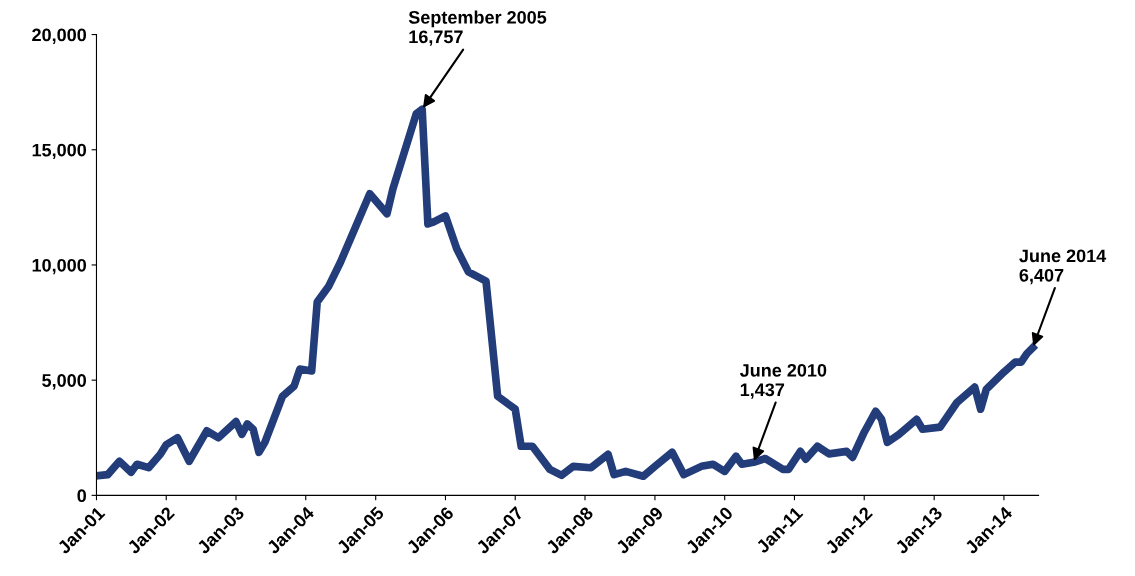 The image size is (1135, 576). What do you see at coordinates (59, 266) in the screenshot?
I see `y-tick-label: 10,000` at bounding box center [59, 266].